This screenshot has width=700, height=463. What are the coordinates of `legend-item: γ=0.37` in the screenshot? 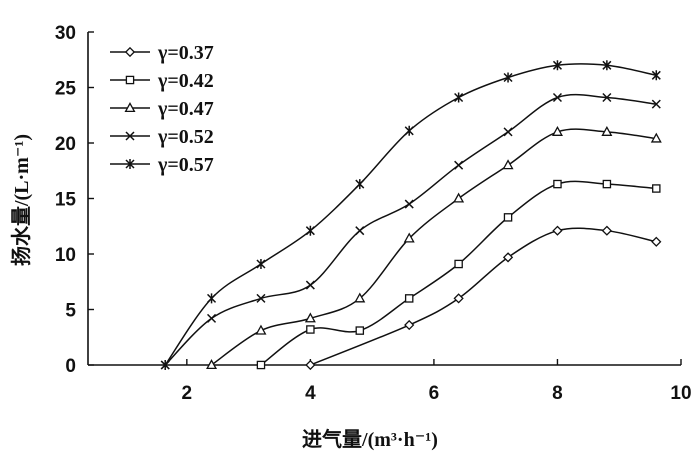 It's located at (162, 53).